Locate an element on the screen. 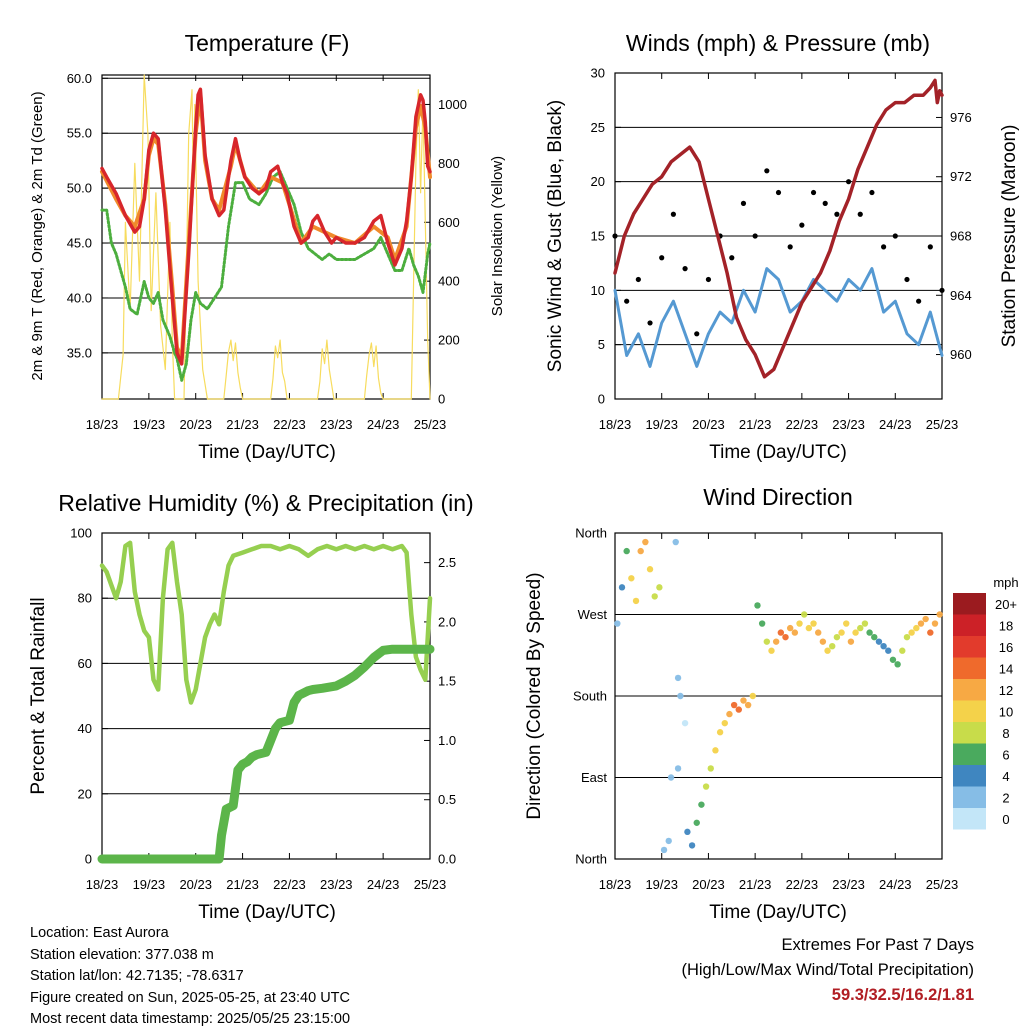 The image size is (1024, 1031). direction-xtick-label: 23/23 is located at coordinates (848, 884).